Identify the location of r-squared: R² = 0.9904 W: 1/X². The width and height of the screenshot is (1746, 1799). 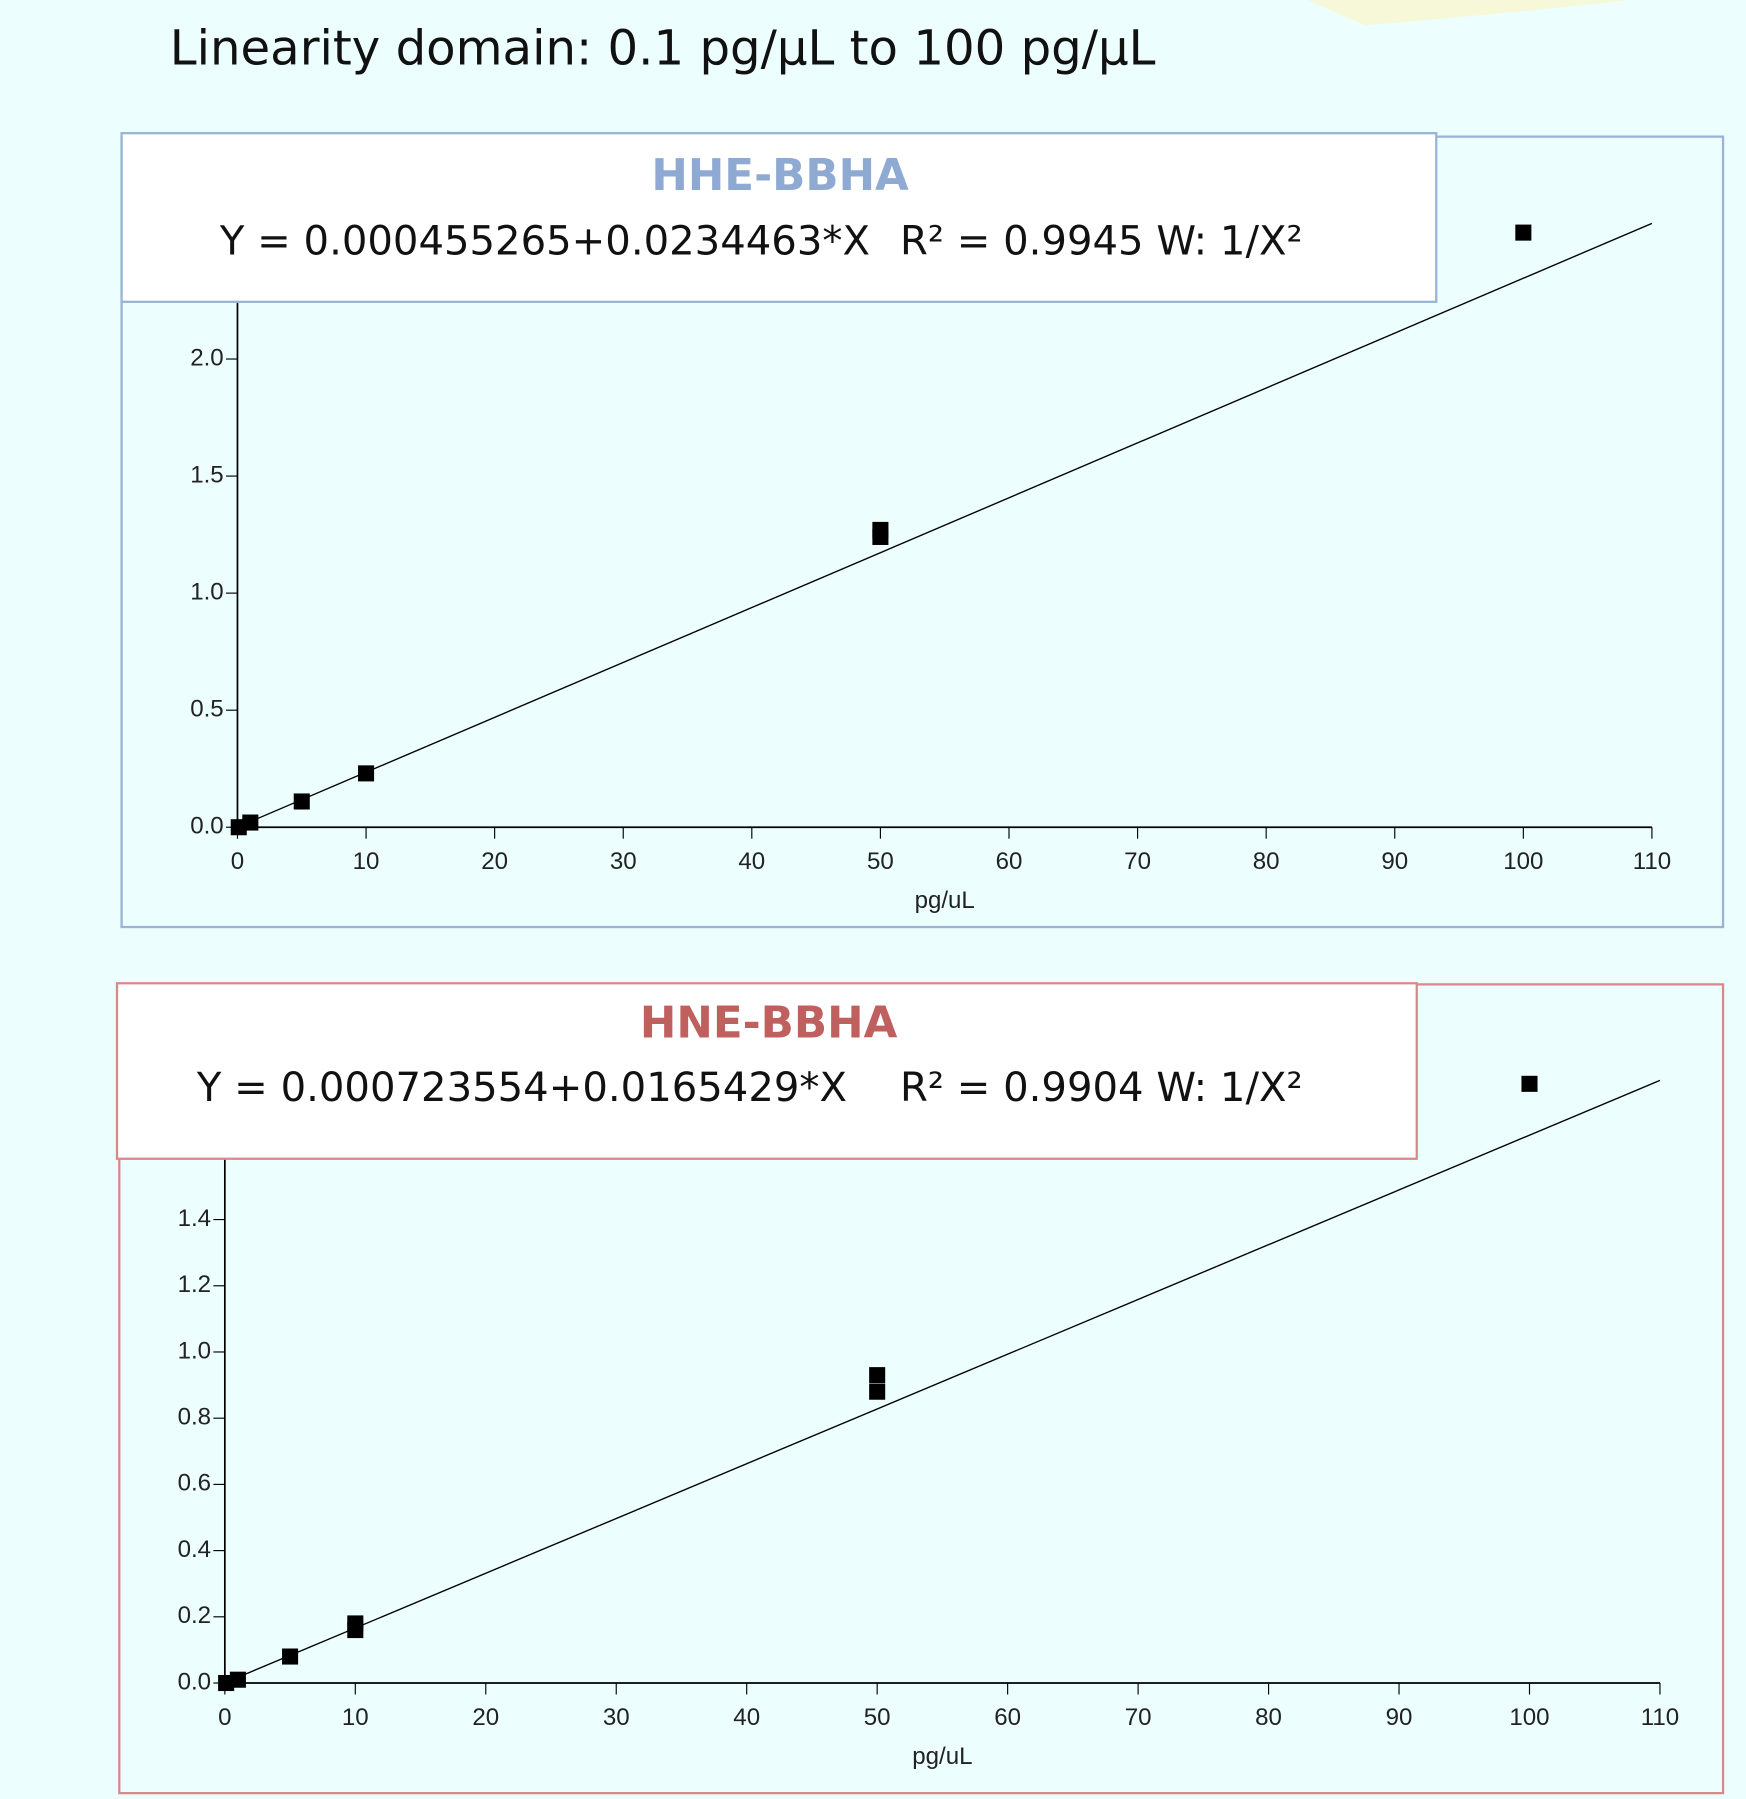
(1101, 1088).